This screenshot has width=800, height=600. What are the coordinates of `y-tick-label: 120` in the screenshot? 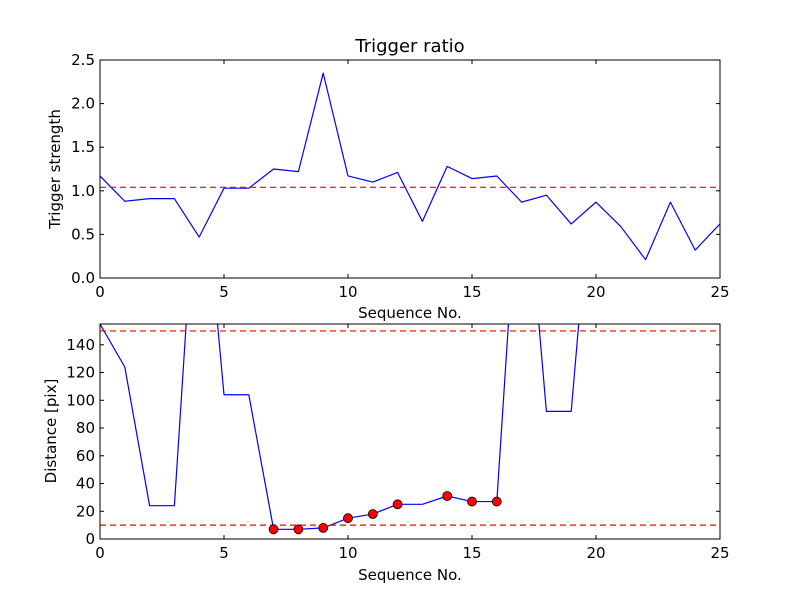 It's located at (80, 373).